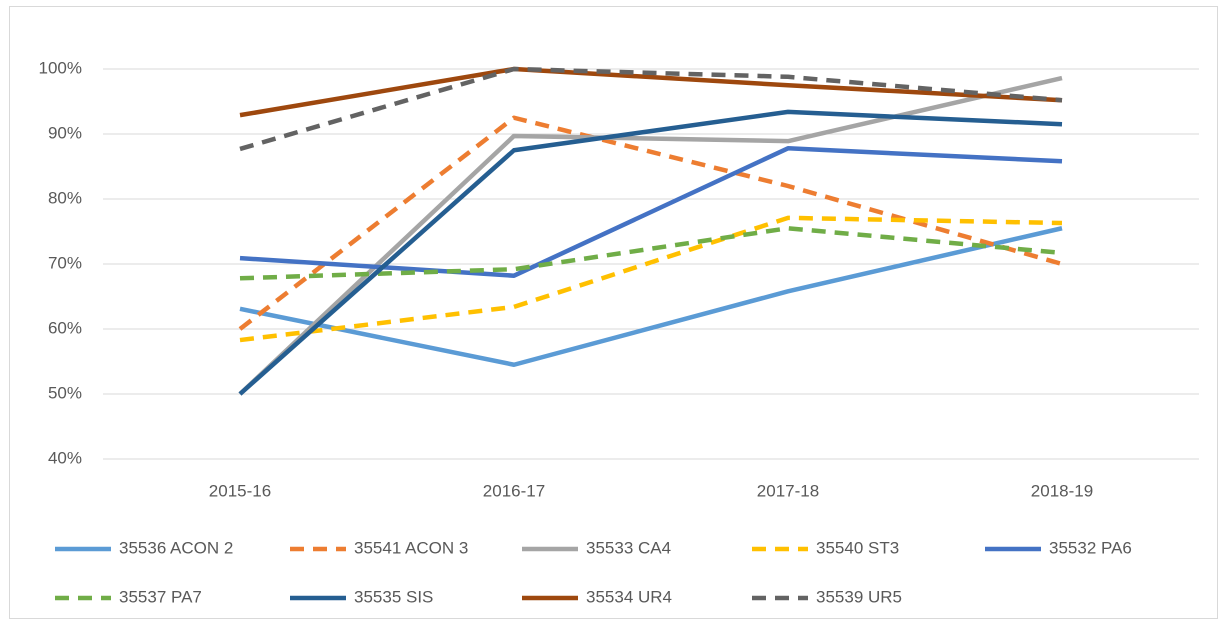  Describe the element at coordinates (240, 490) in the screenshot. I see `x-tick-label: 2015-16` at that location.